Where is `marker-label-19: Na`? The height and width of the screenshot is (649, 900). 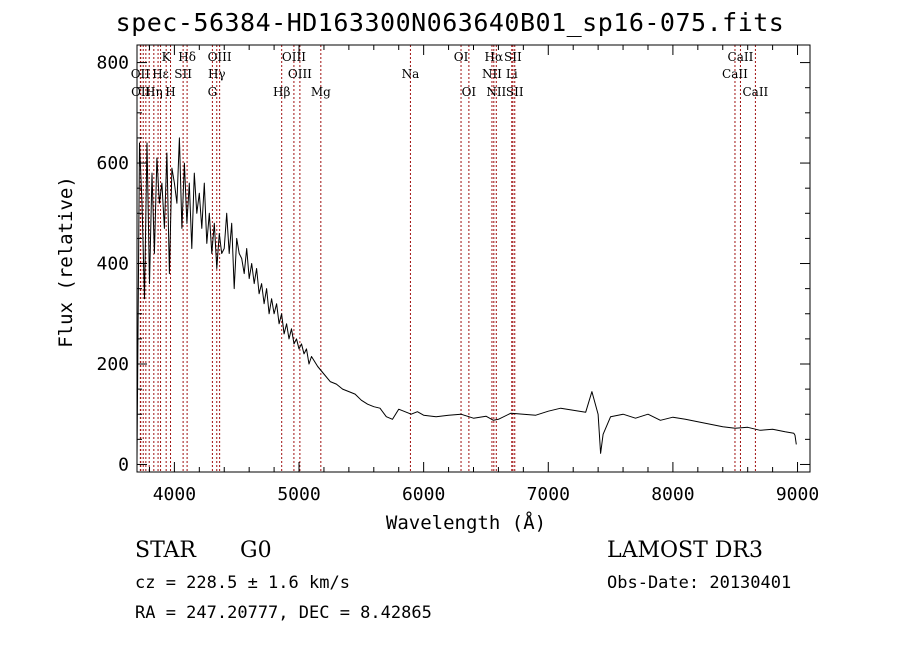 marker-label-19: Na is located at coordinates (411, 74).